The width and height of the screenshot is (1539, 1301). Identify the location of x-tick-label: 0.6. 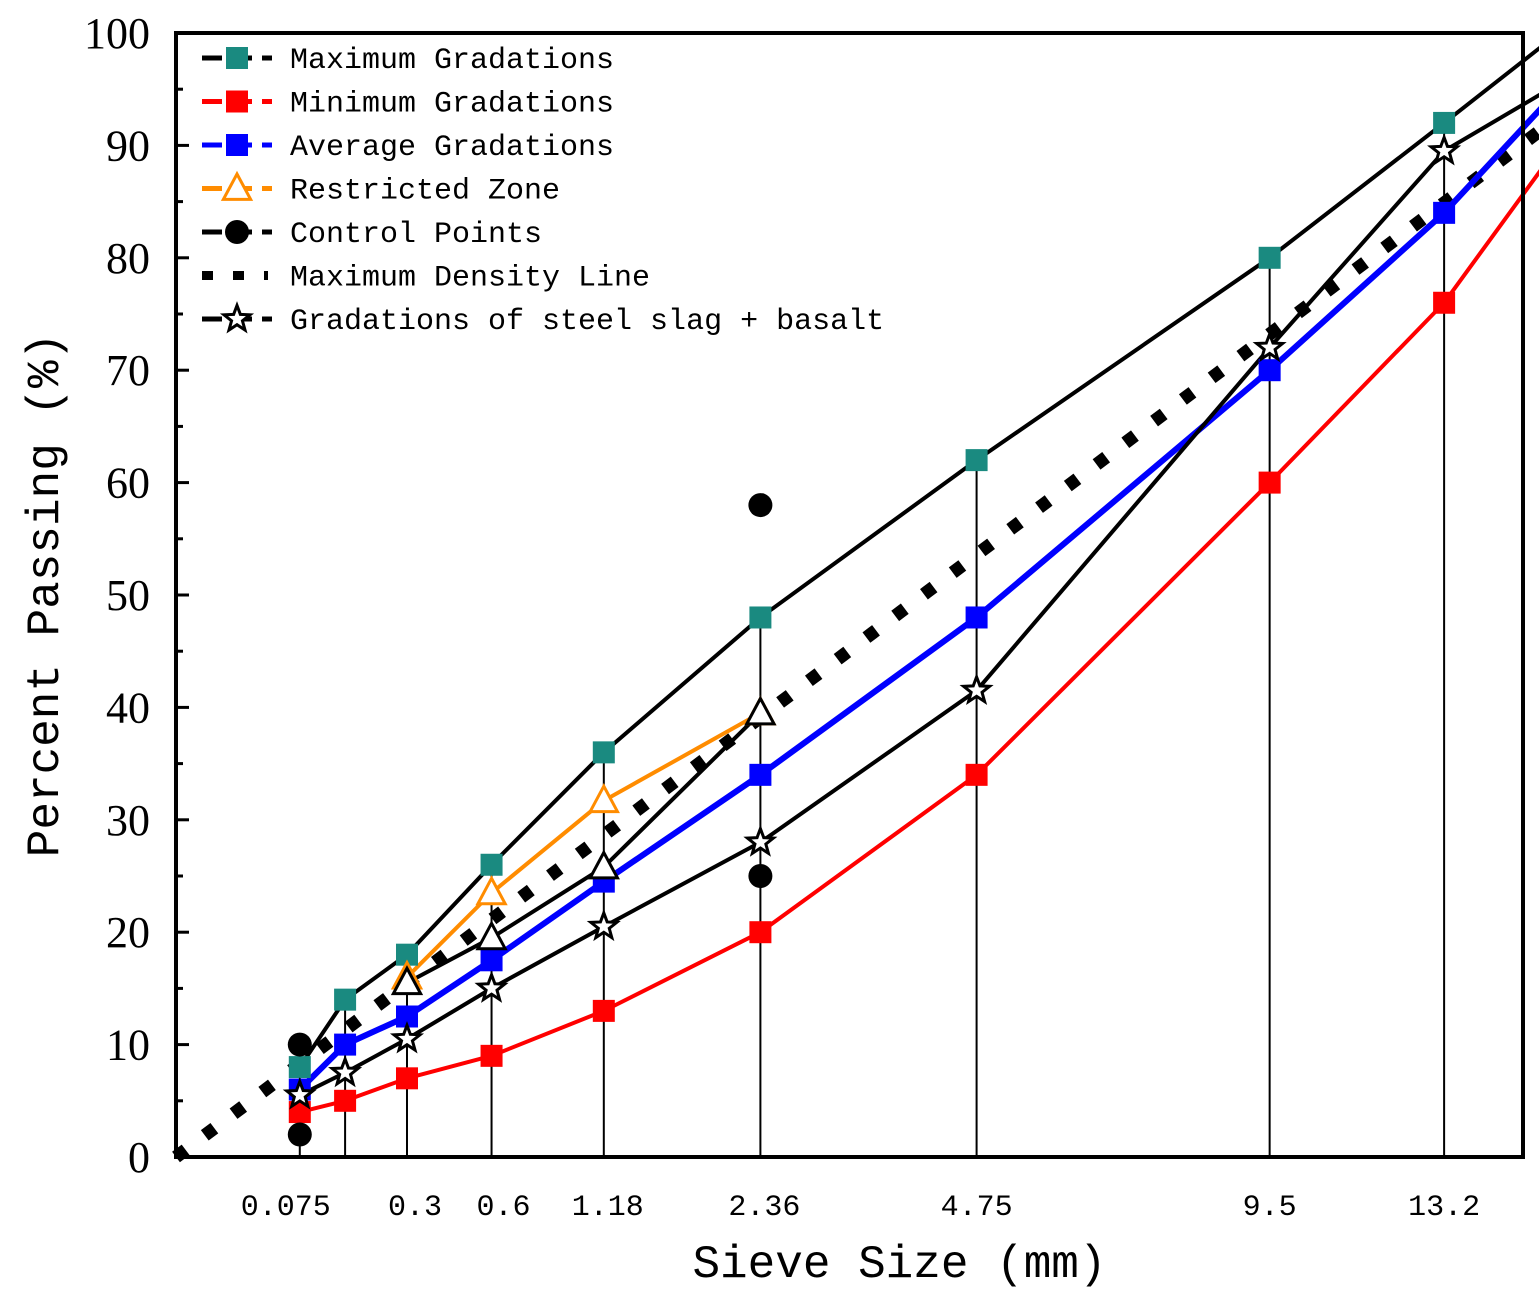
(504, 1208).